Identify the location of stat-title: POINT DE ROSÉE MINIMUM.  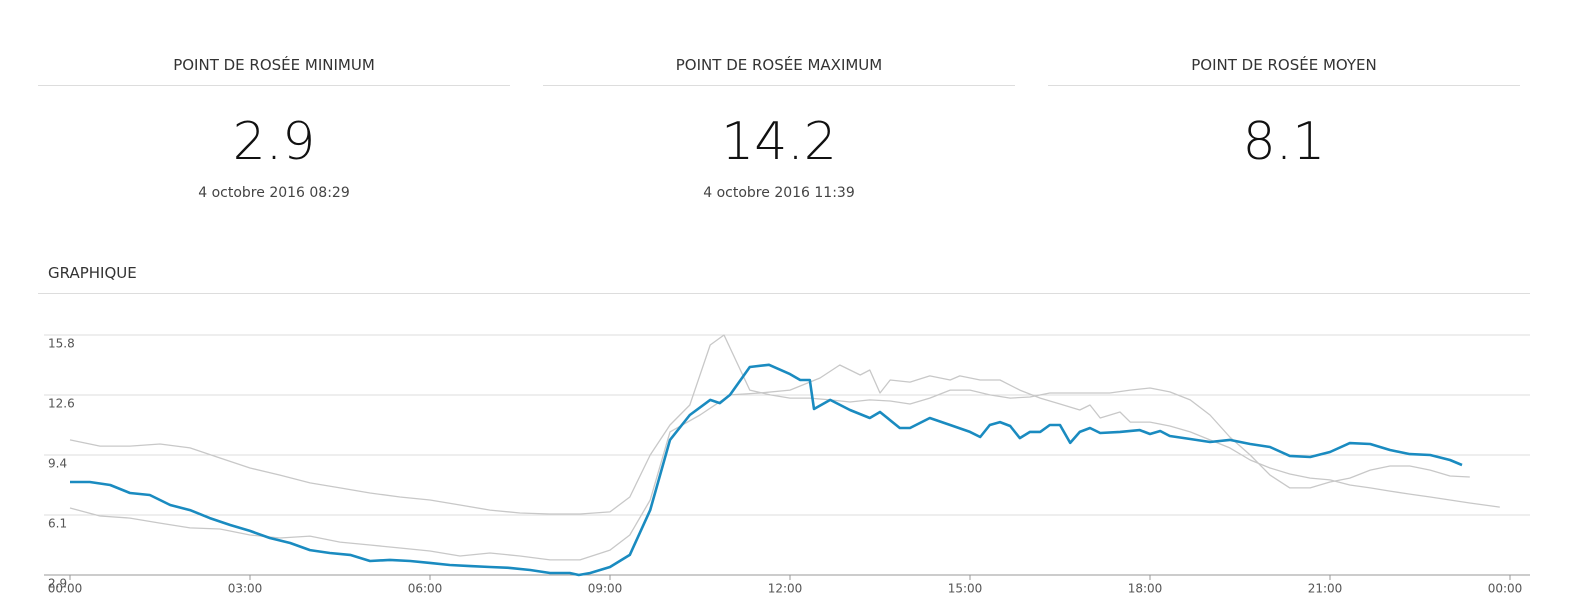
(274, 71).